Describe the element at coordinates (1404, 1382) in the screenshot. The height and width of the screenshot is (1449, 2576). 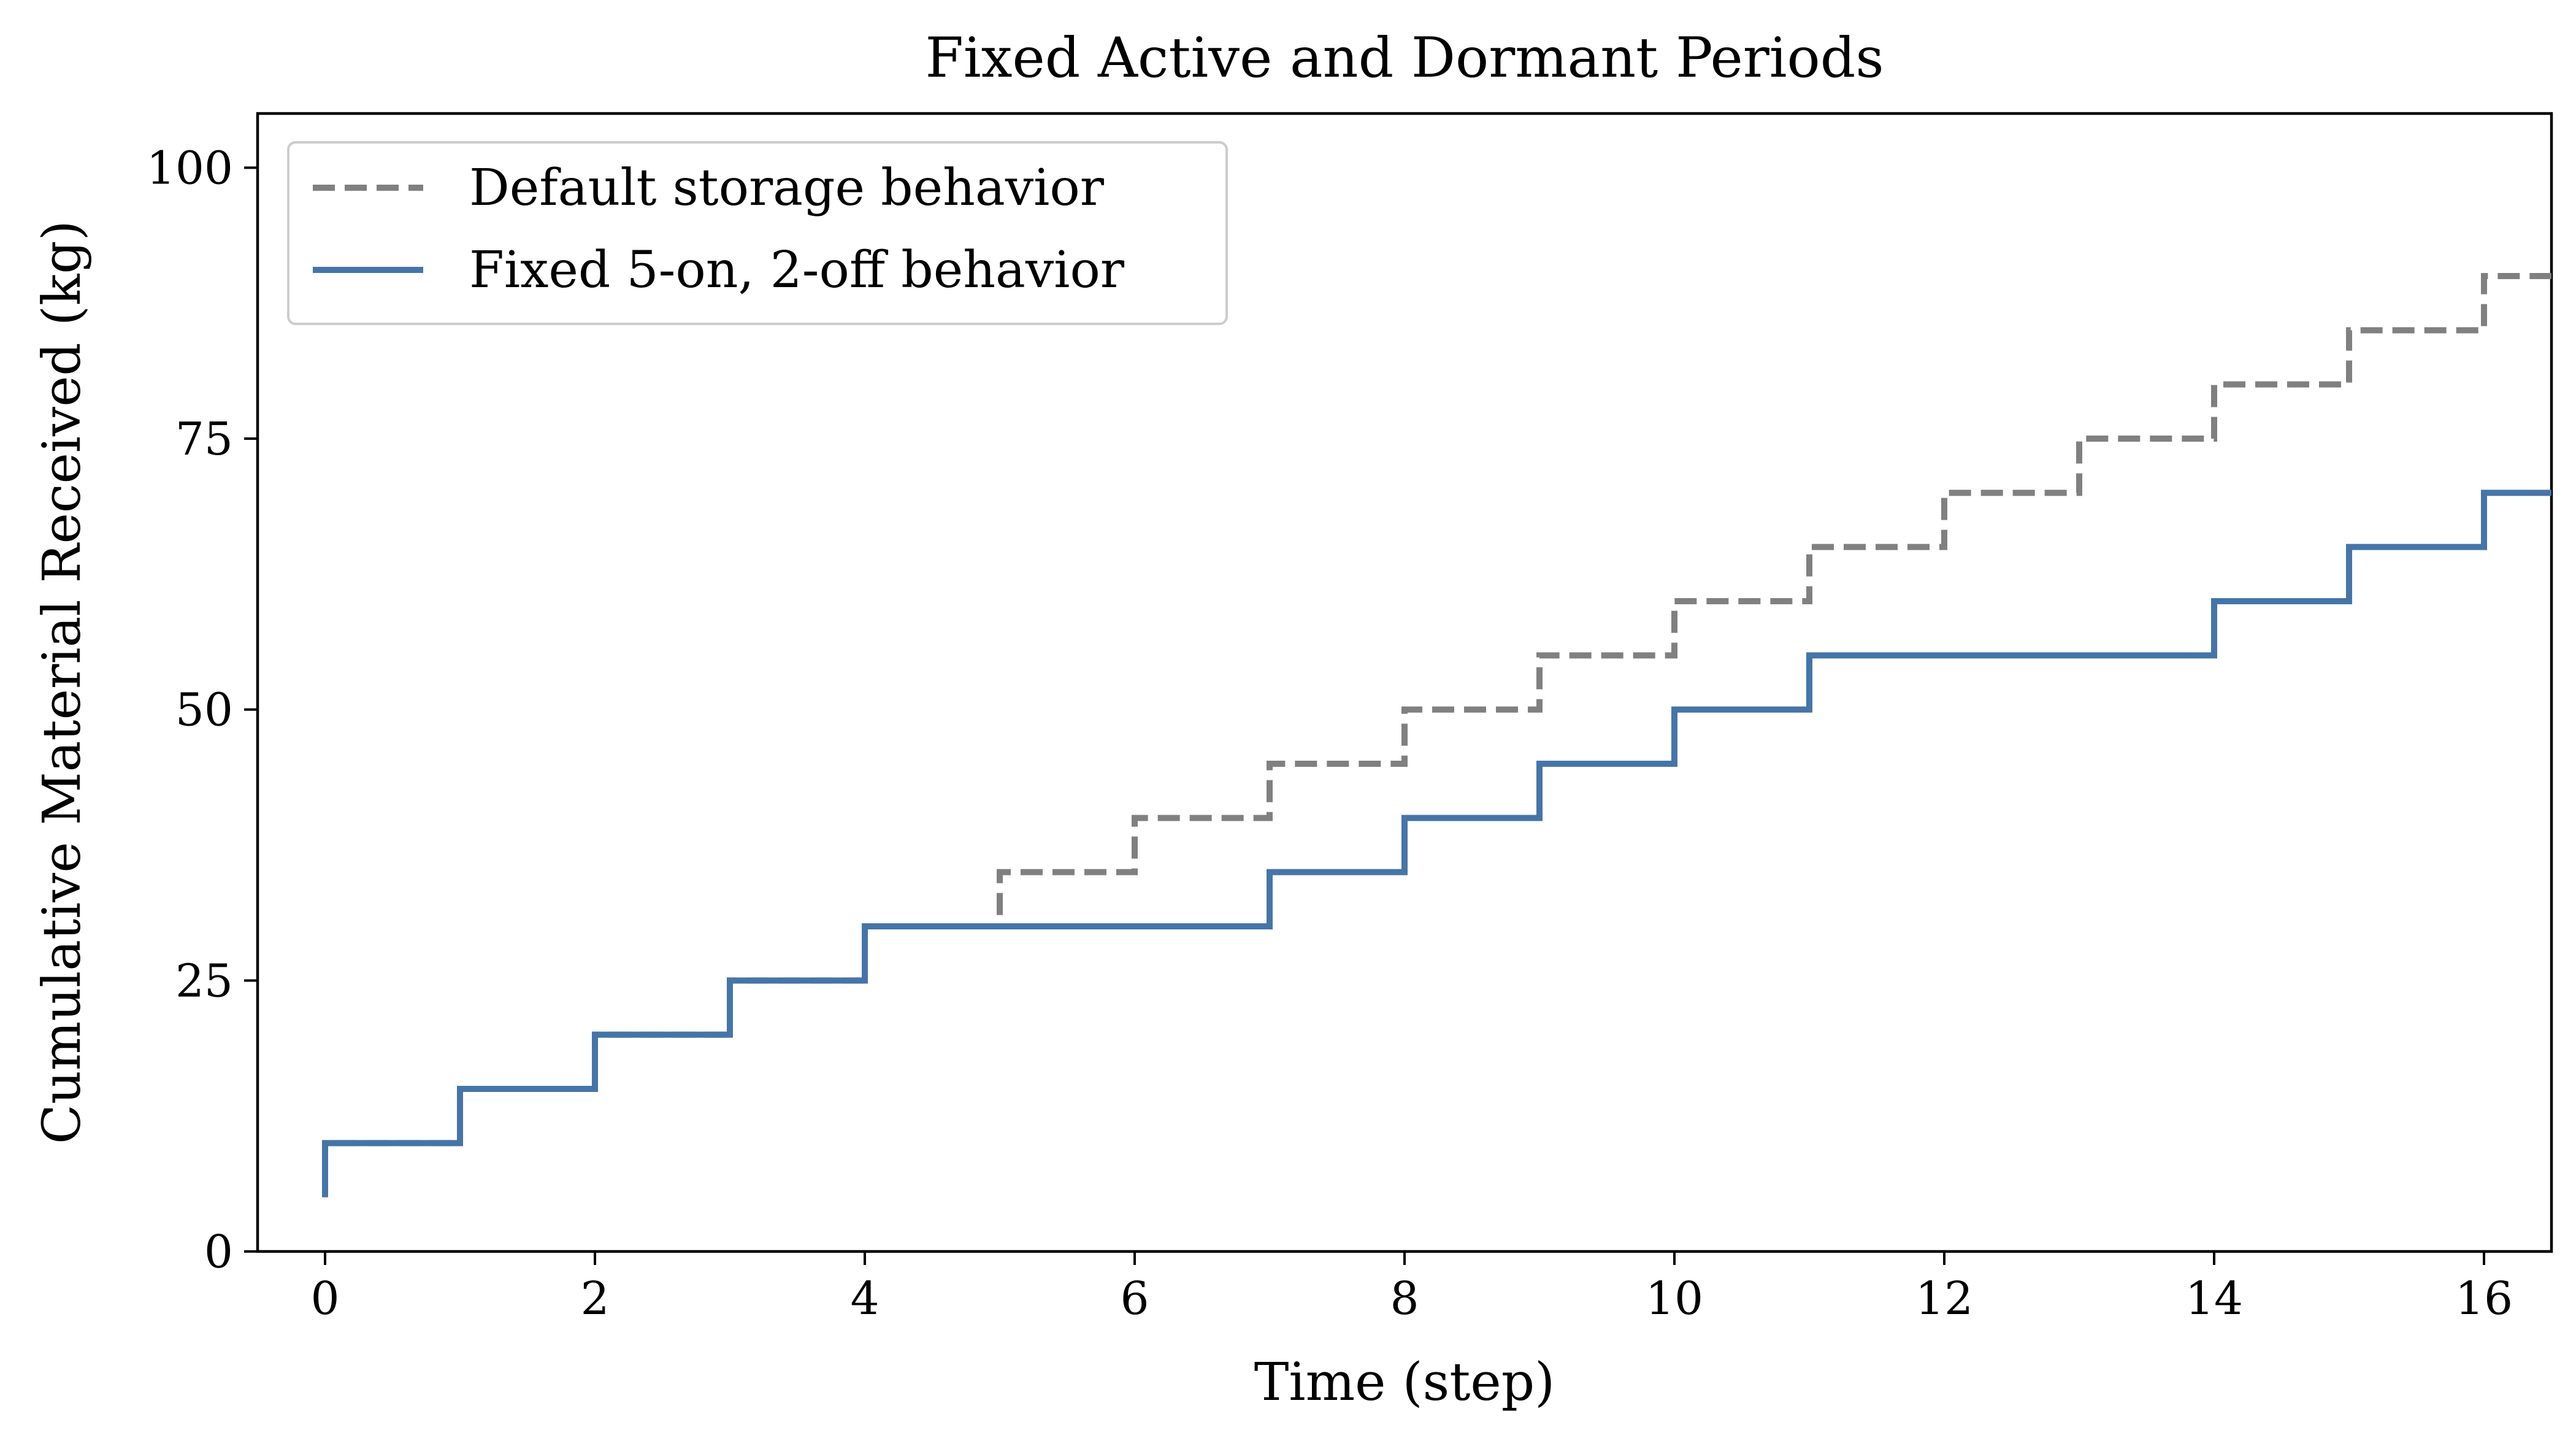
I see `x-axis-label: Time (step)` at that location.